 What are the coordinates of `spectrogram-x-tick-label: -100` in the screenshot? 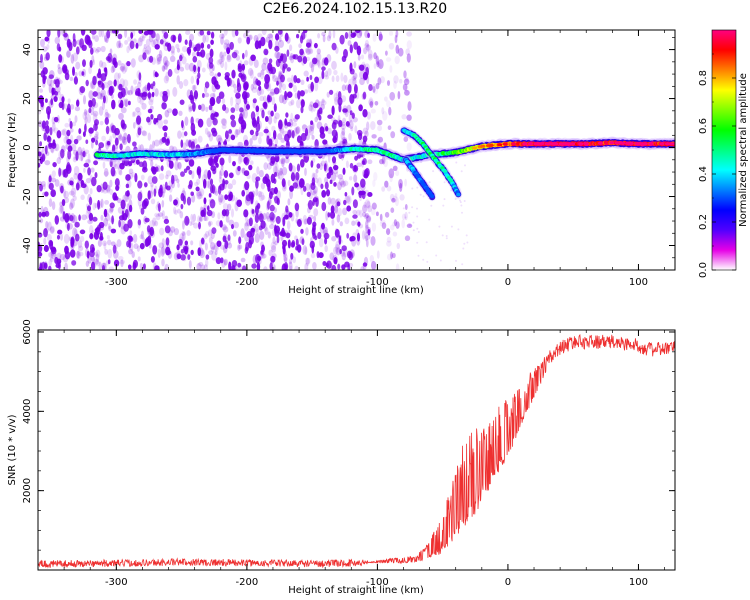 It's located at (377, 282).